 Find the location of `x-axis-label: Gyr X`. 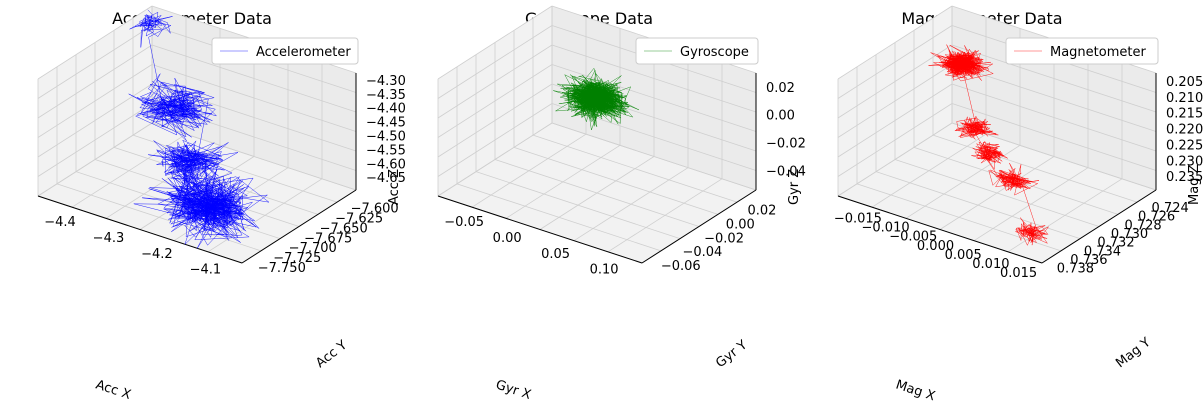

x-axis-label: Gyr X is located at coordinates (513, 390).